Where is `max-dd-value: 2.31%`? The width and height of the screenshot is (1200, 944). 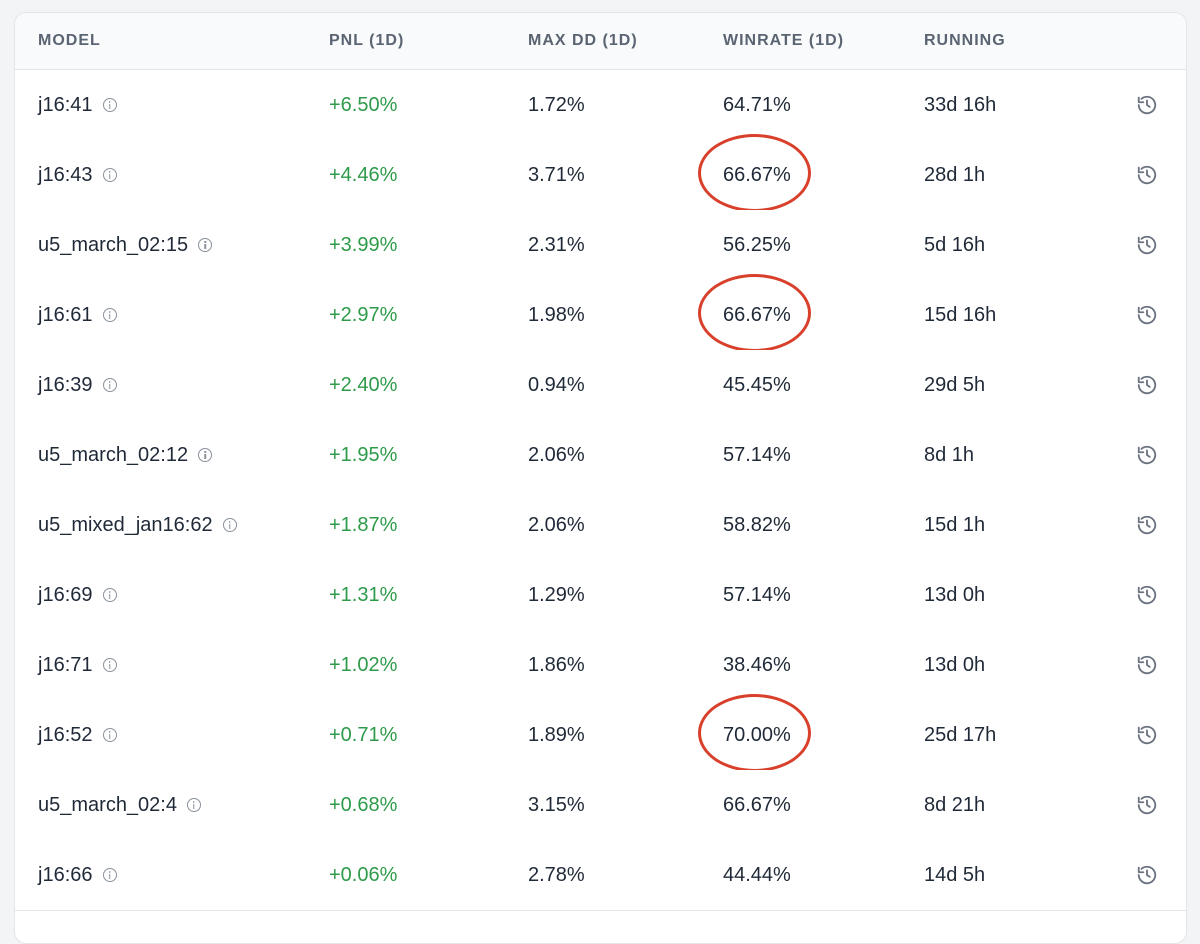
max-dd-value: 2.31% is located at coordinates (556, 245).